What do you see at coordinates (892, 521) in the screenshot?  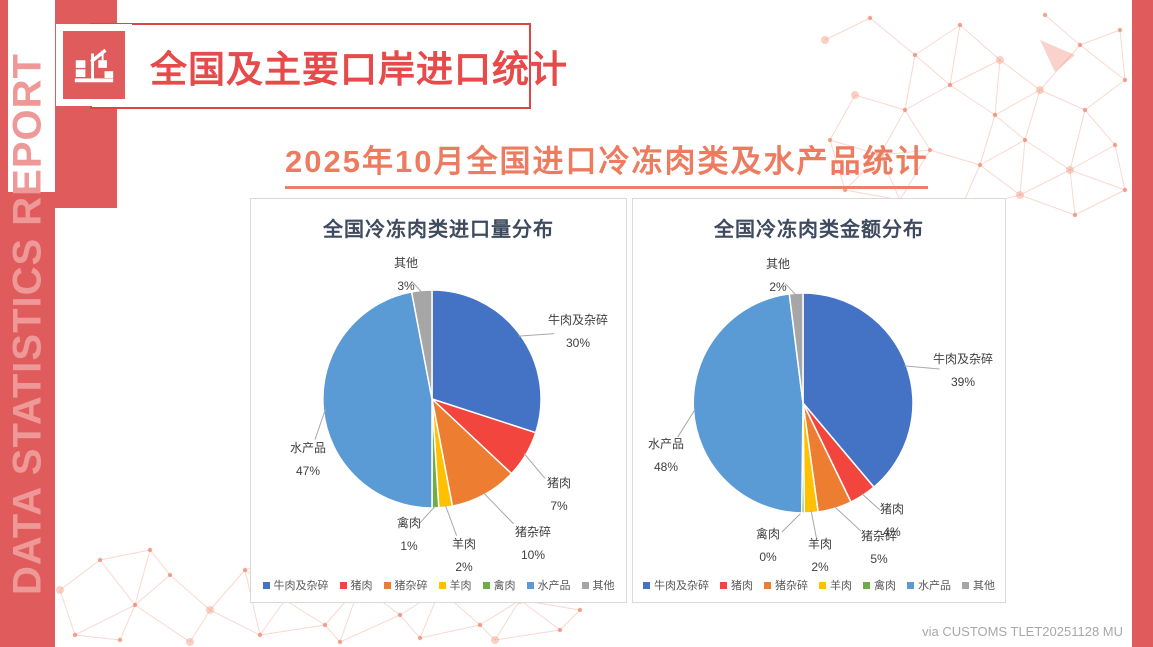 I see `pie-label-2: 猪肉 4%` at bounding box center [892, 521].